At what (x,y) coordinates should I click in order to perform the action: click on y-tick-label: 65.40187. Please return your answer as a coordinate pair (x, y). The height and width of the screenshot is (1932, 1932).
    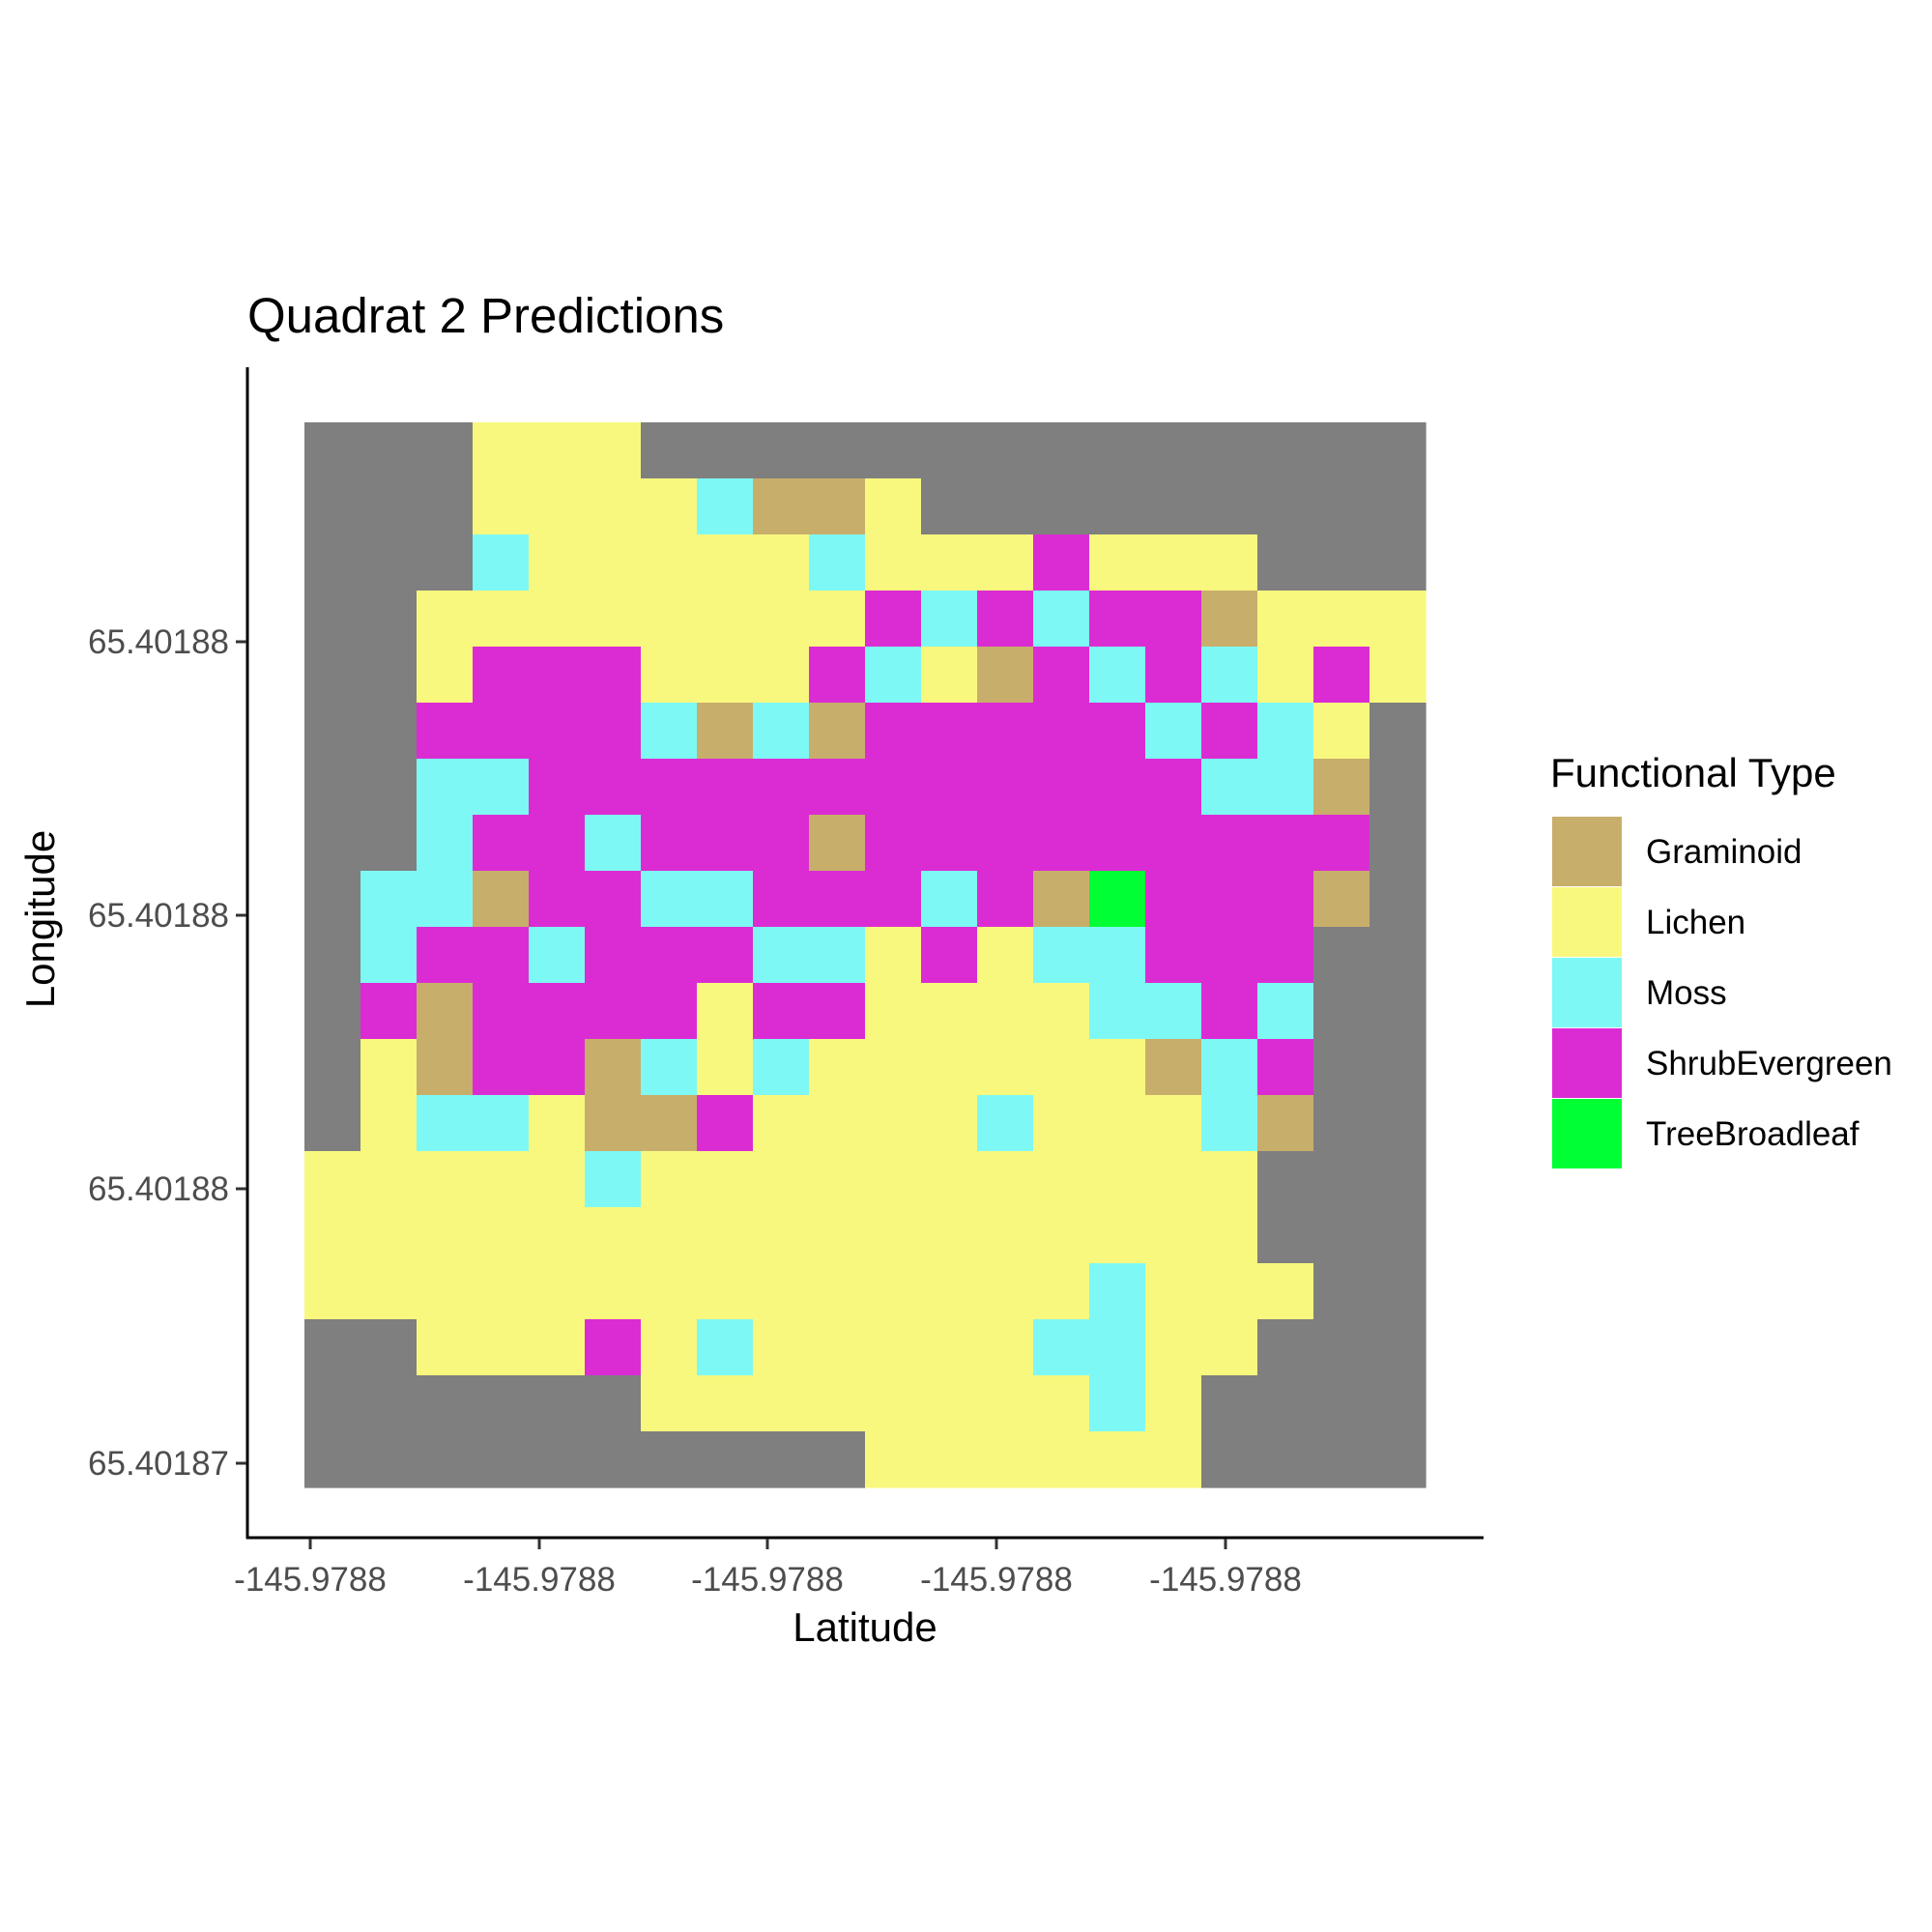
    Looking at the image, I should click on (158, 1464).